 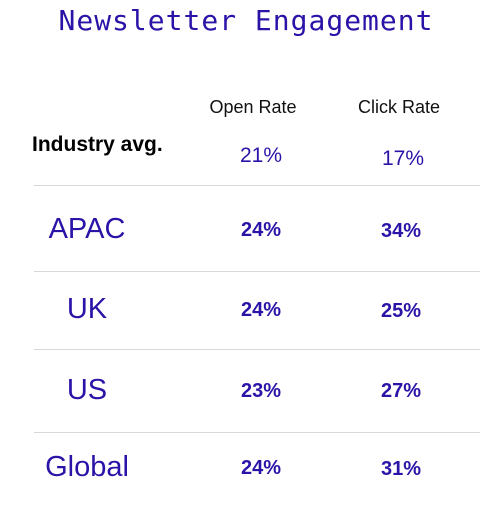 I want to click on row-label-global: Global, so click(x=87, y=467).